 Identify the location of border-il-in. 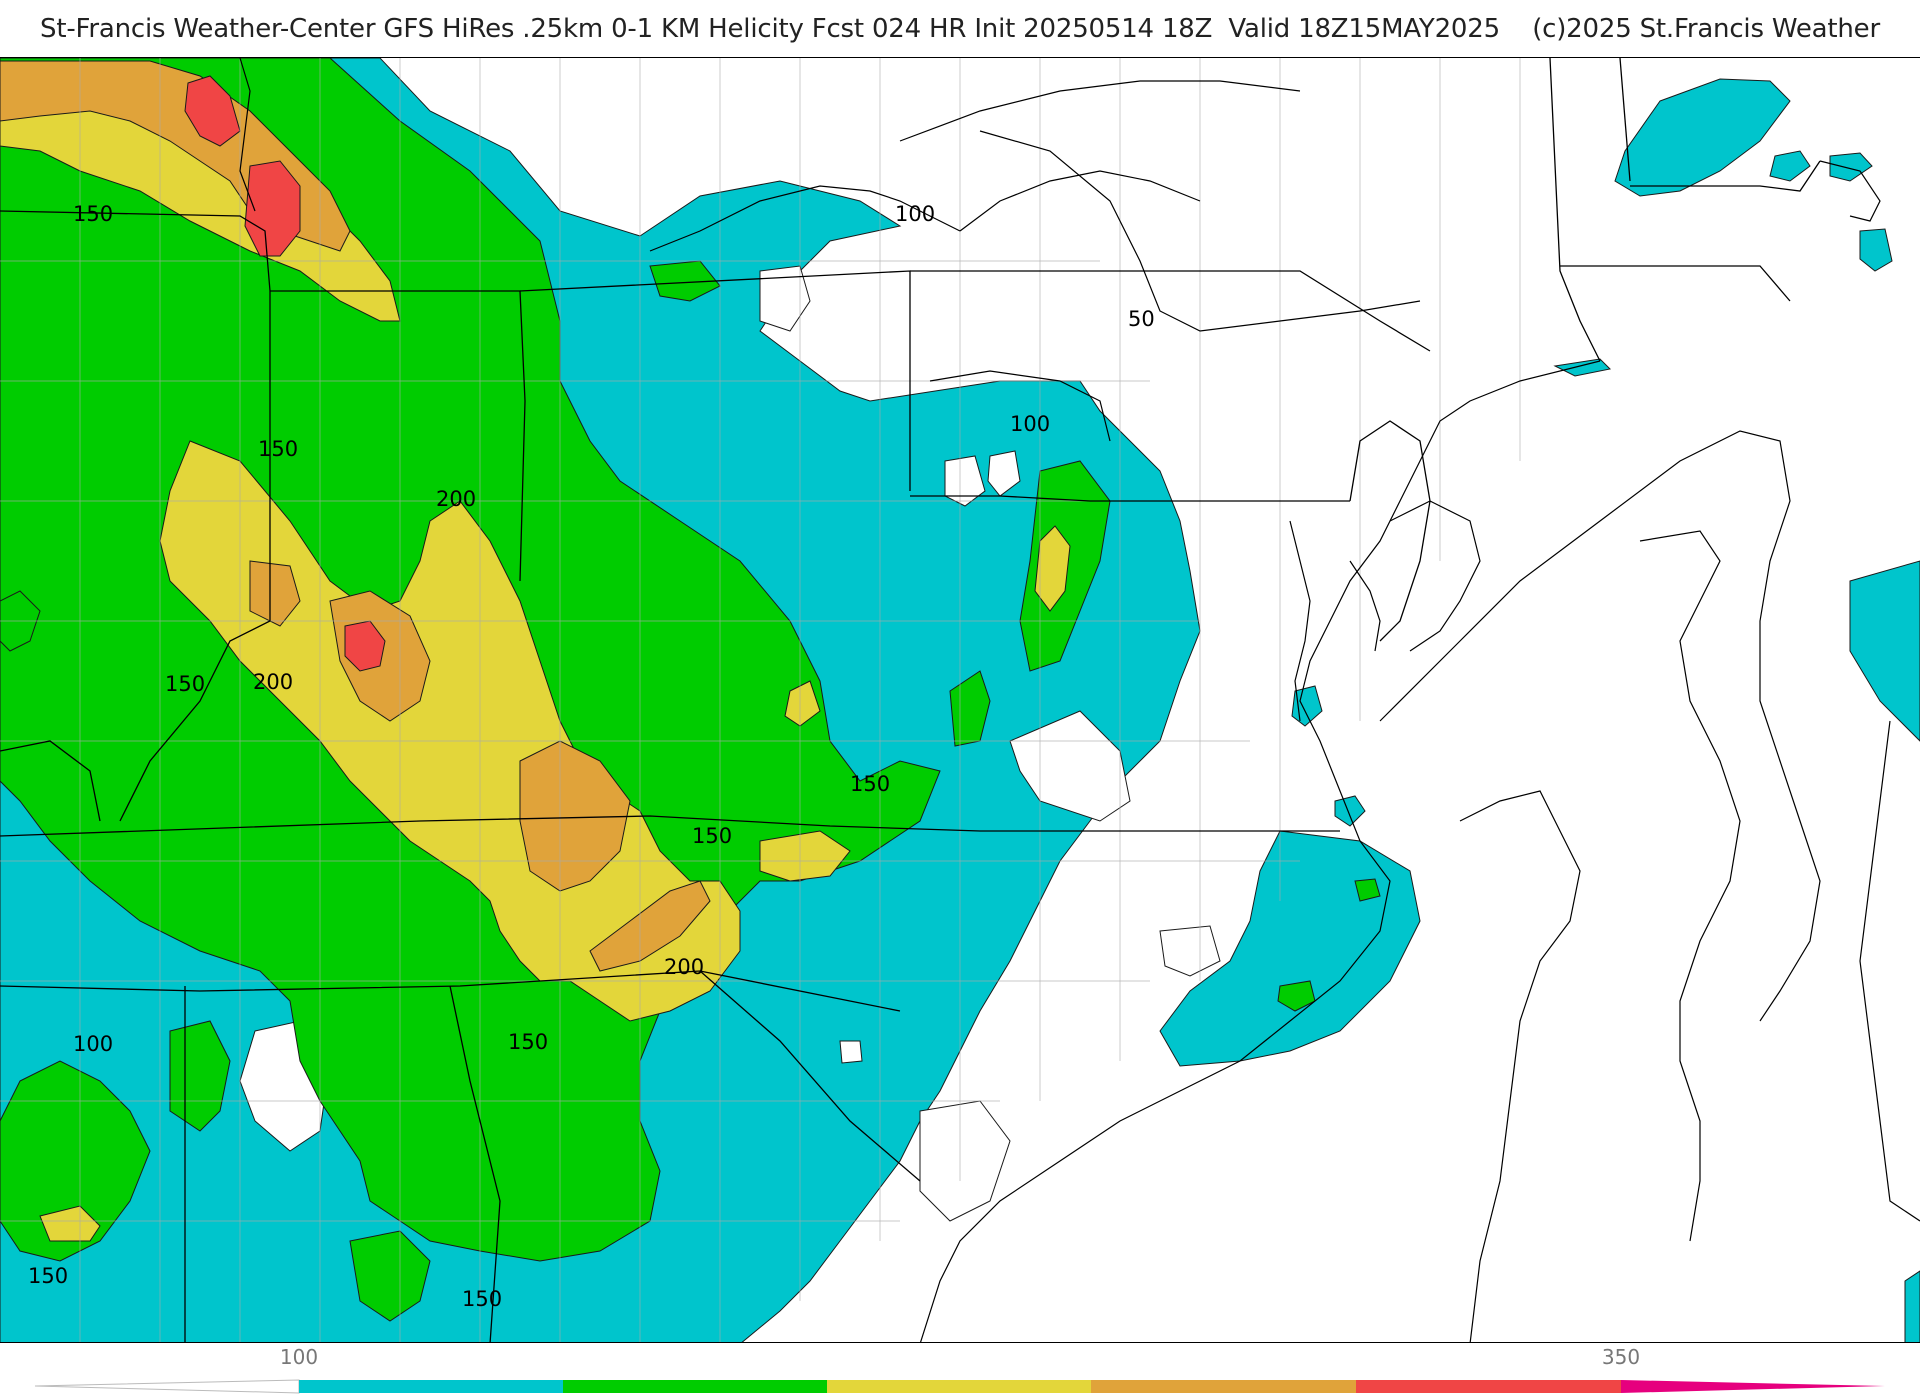
(398, 436).